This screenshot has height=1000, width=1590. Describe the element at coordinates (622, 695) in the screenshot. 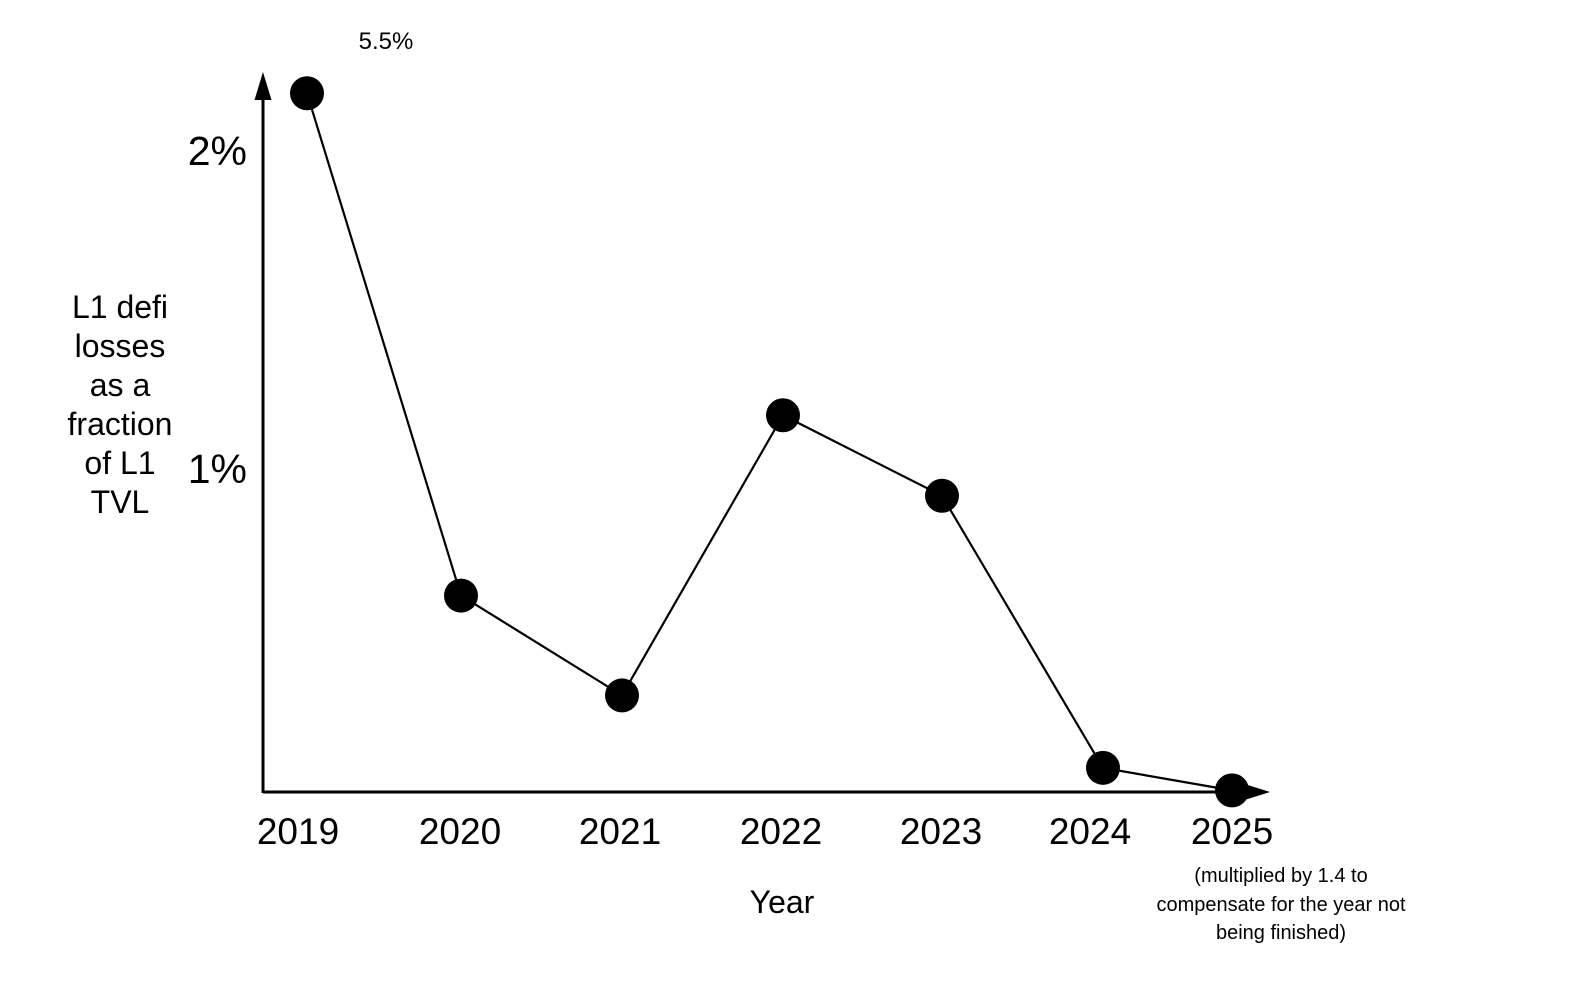

I see `data-point-2021` at that location.